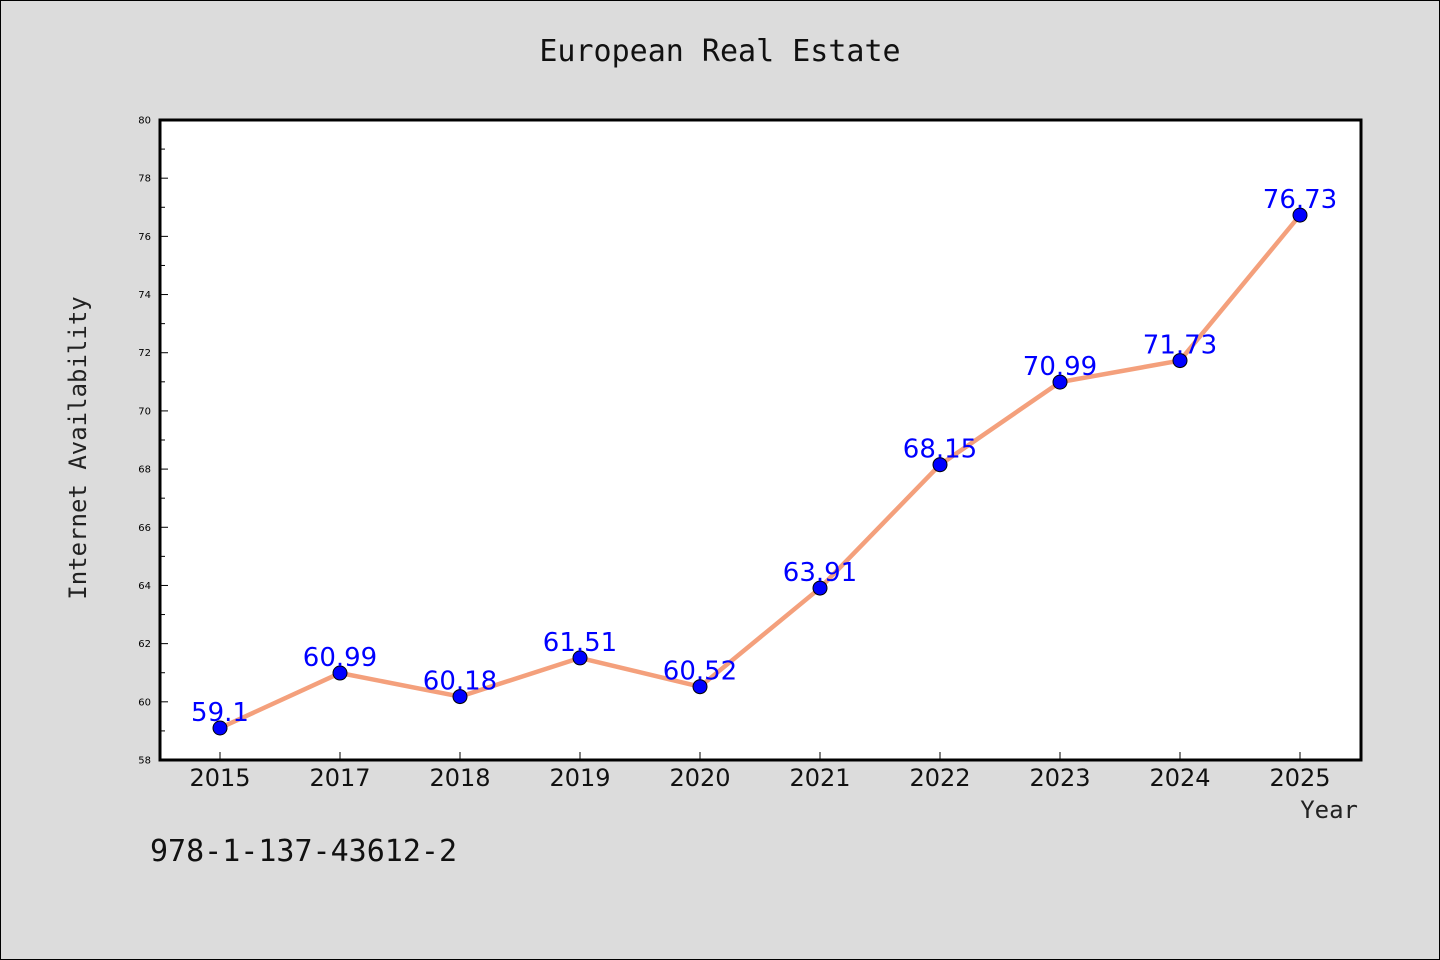  I want to click on x-tick-label: 2017, so click(339, 778).